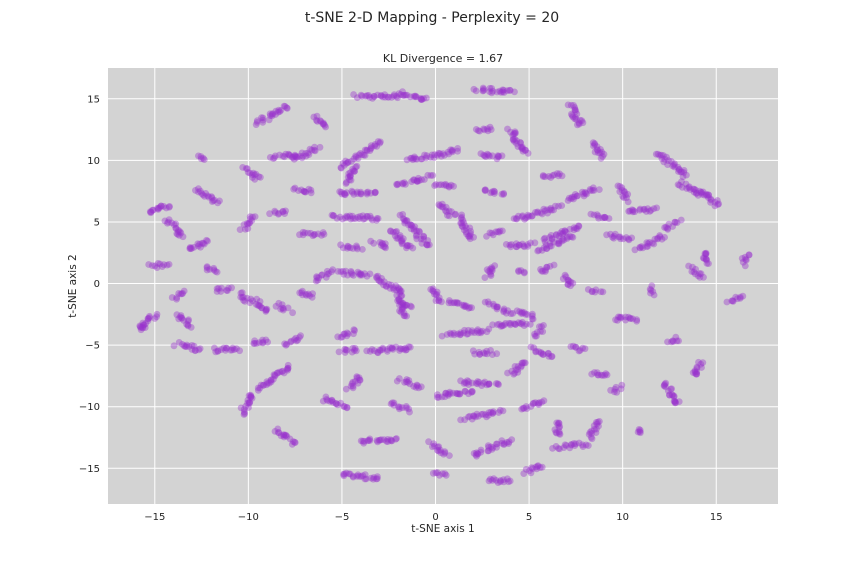  What do you see at coordinates (97, 222) in the screenshot?
I see `y-tick-label: 5` at bounding box center [97, 222].